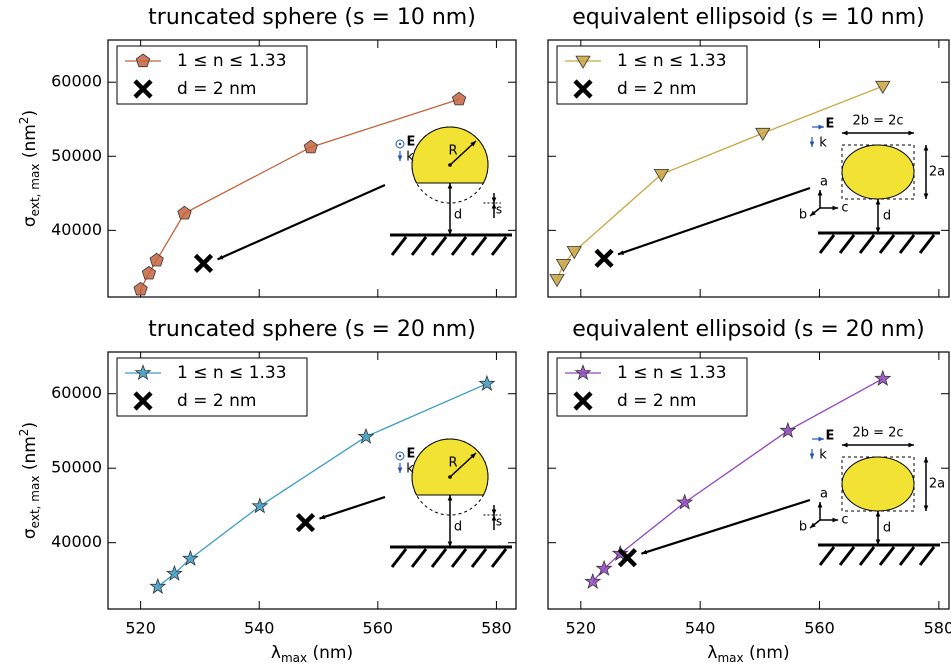  I want to click on e-dot, so click(400, 144).